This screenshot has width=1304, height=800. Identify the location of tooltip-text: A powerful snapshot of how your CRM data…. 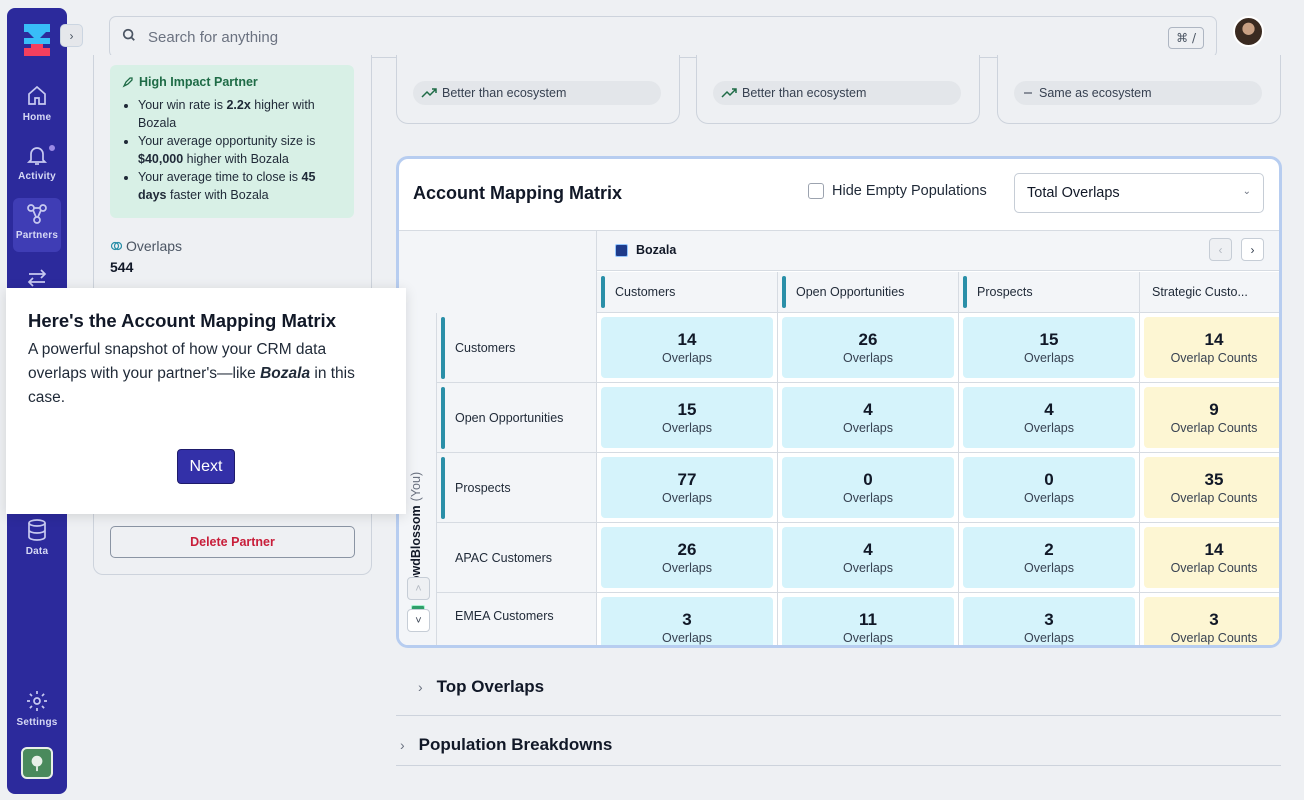
(177, 361).